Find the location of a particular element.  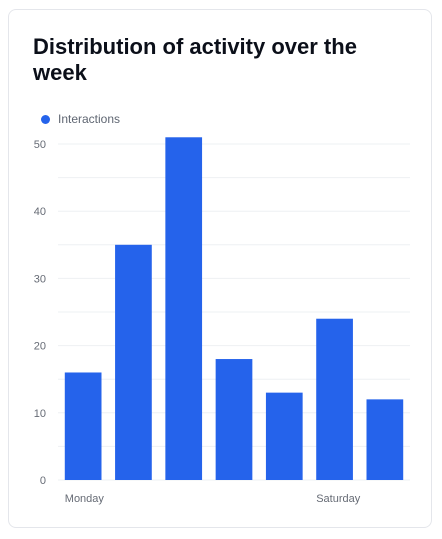

y-tick-label: 40 is located at coordinates (40, 212).